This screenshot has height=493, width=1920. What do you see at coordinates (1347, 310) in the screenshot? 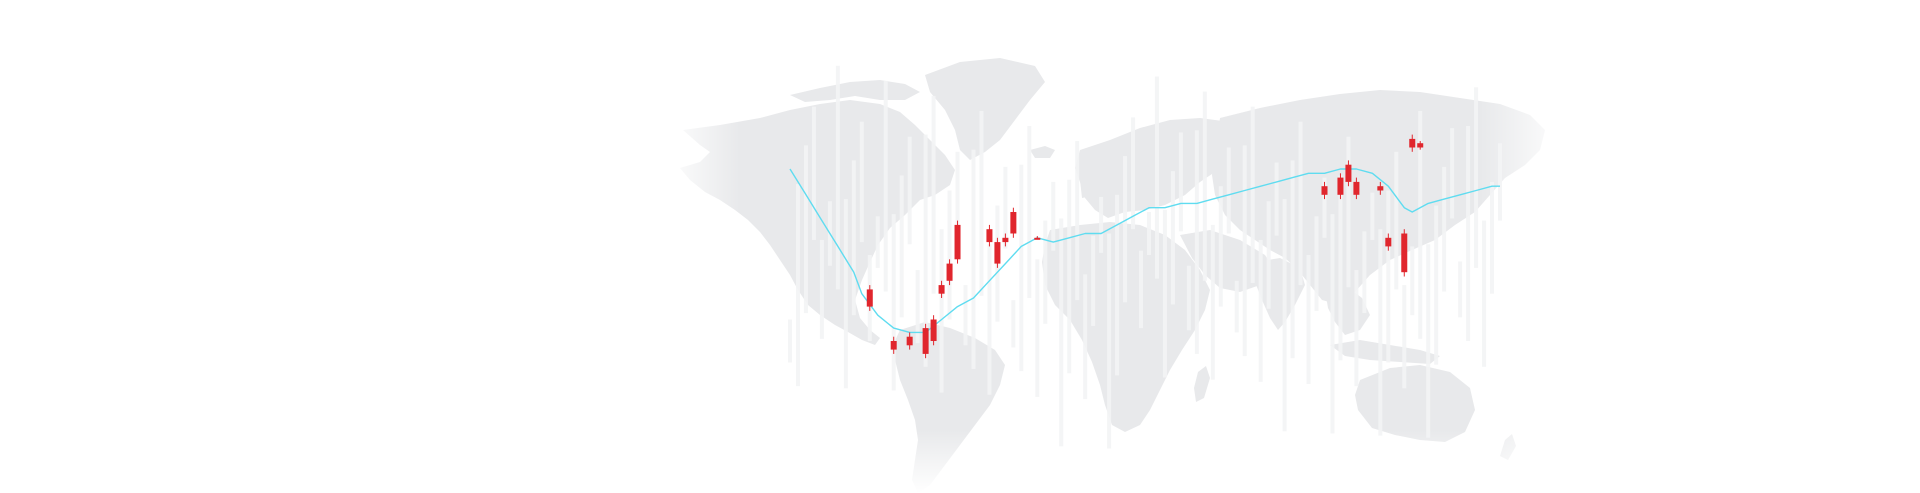
I see `southeast-asia-shape` at bounding box center [1347, 310].